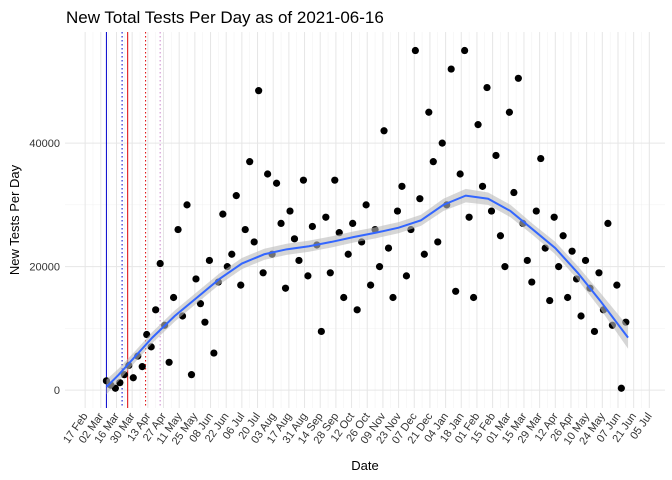 The image size is (672, 480). I want to click on y-tick-label: 40000, so click(44, 144).